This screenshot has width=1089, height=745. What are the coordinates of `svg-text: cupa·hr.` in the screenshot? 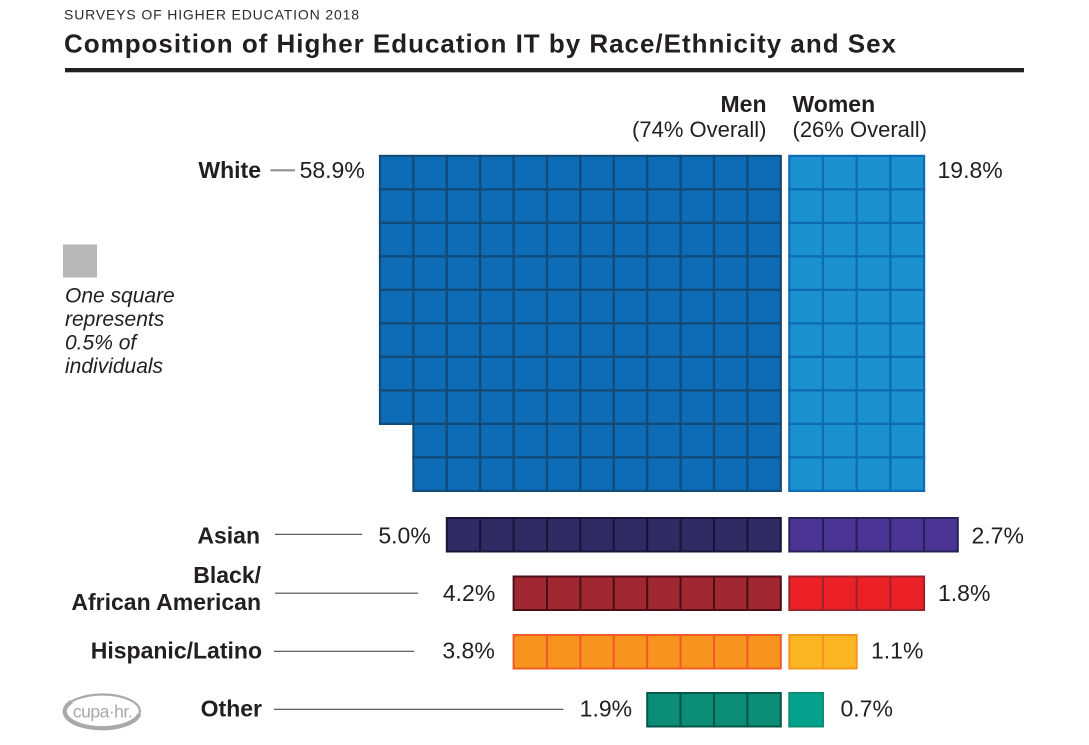 It's located at (102, 712).